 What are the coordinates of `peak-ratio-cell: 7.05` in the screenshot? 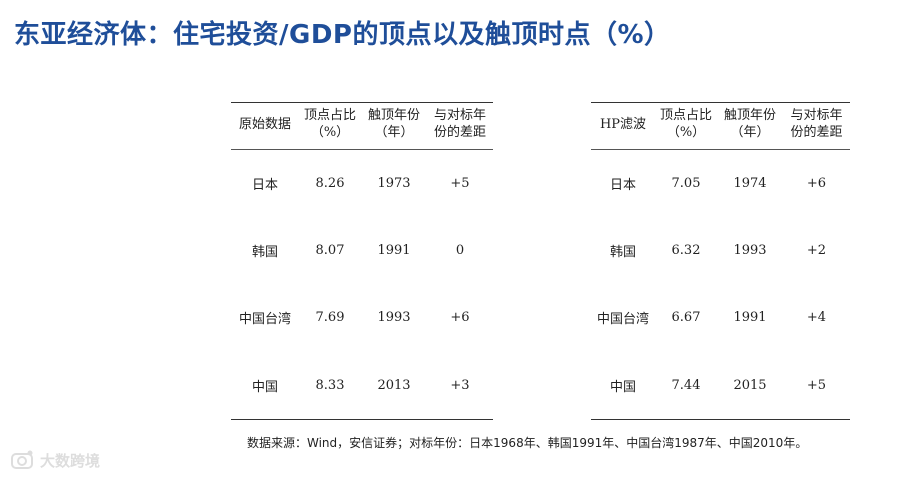 It's located at (686, 183).